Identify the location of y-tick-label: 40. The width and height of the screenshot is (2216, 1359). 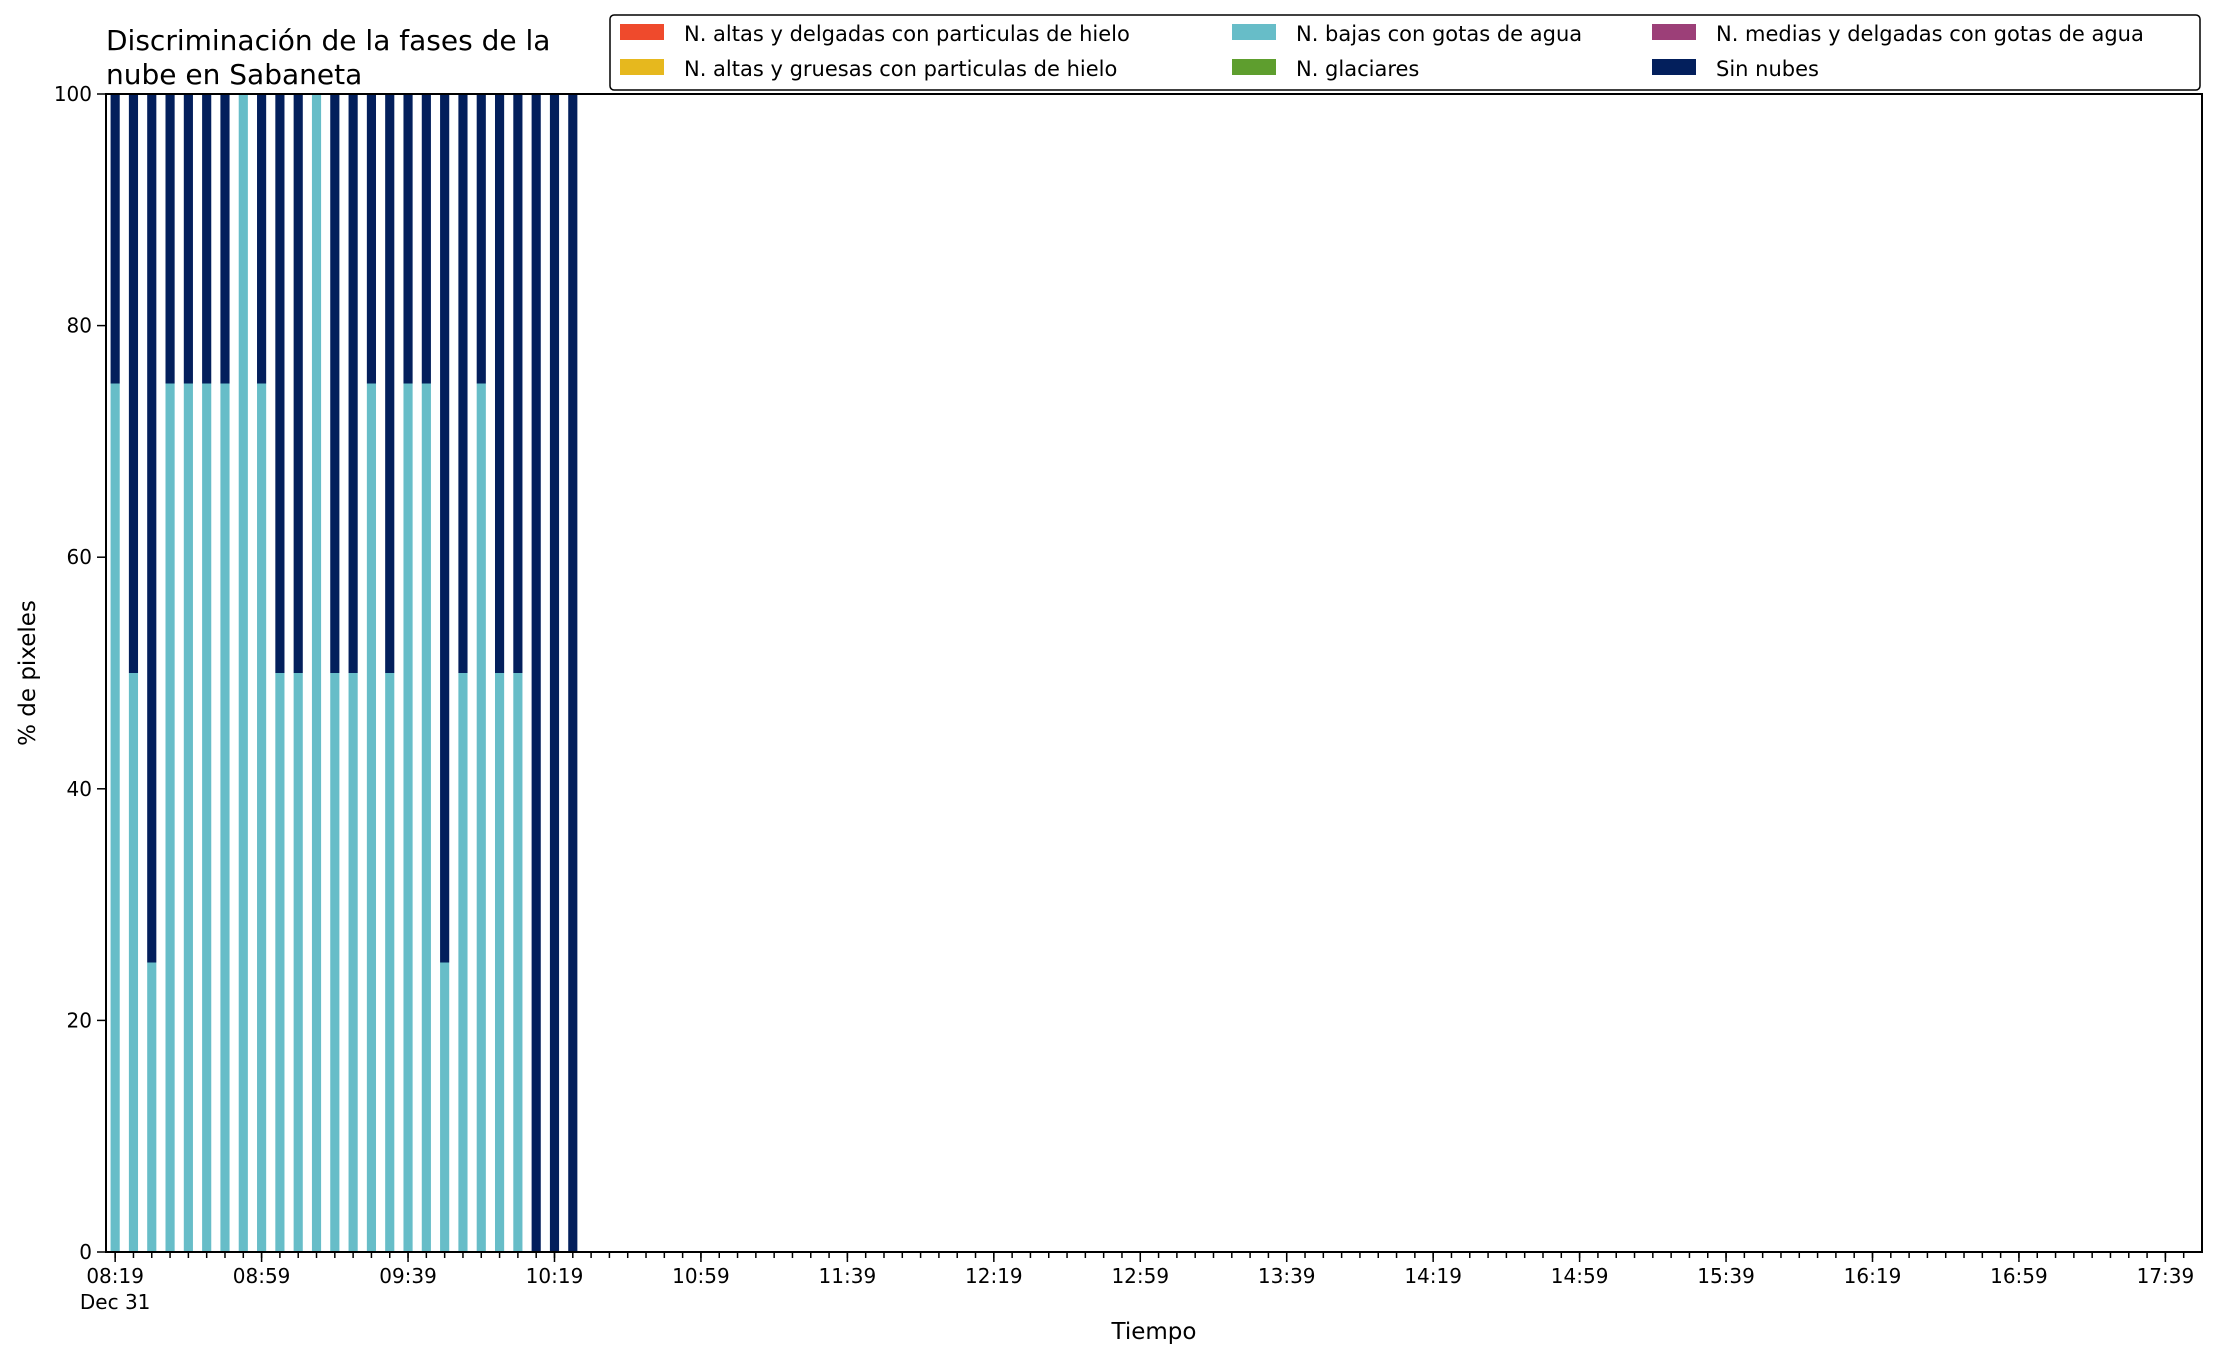
(79, 789).